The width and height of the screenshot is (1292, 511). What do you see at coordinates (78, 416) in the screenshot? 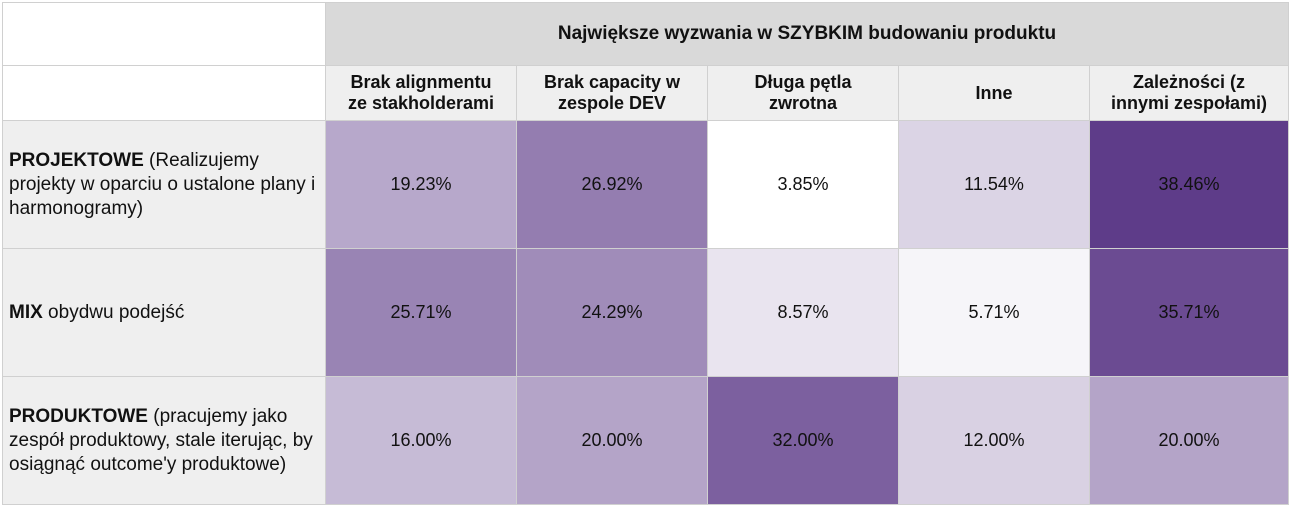
I see `row-header-bold: PRODUKTOWE` at bounding box center [78, 416].